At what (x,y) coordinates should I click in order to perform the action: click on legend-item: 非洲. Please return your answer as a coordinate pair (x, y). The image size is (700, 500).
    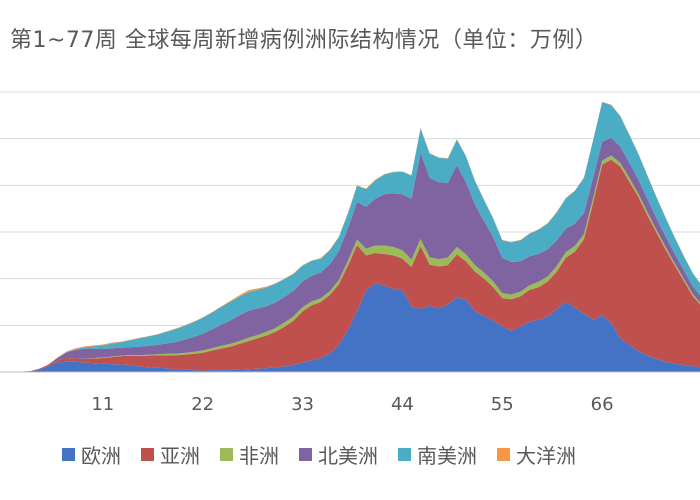
    Looking at the image, I should click on (249, 454).